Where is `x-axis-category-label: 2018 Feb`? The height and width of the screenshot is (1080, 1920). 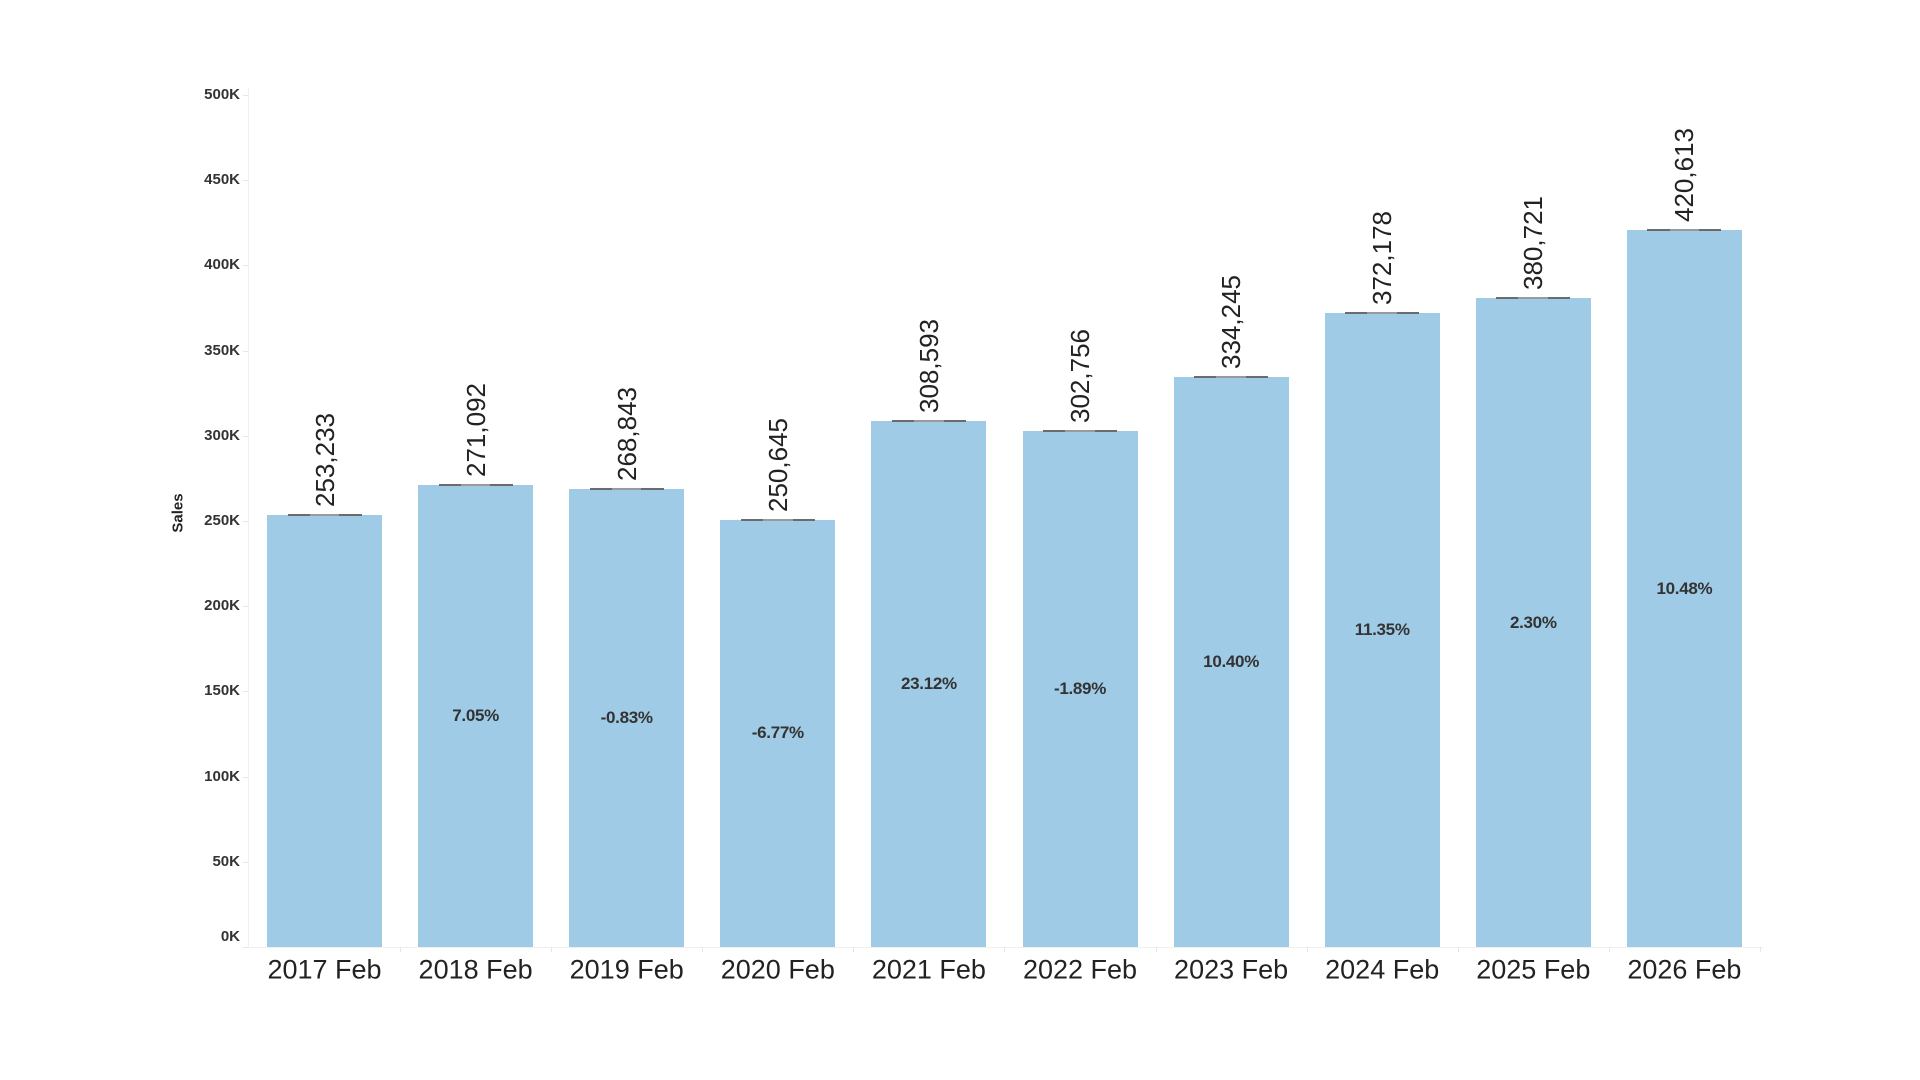
x-axis-category-label: 2018 Feb is located at coordinates (475, 969).